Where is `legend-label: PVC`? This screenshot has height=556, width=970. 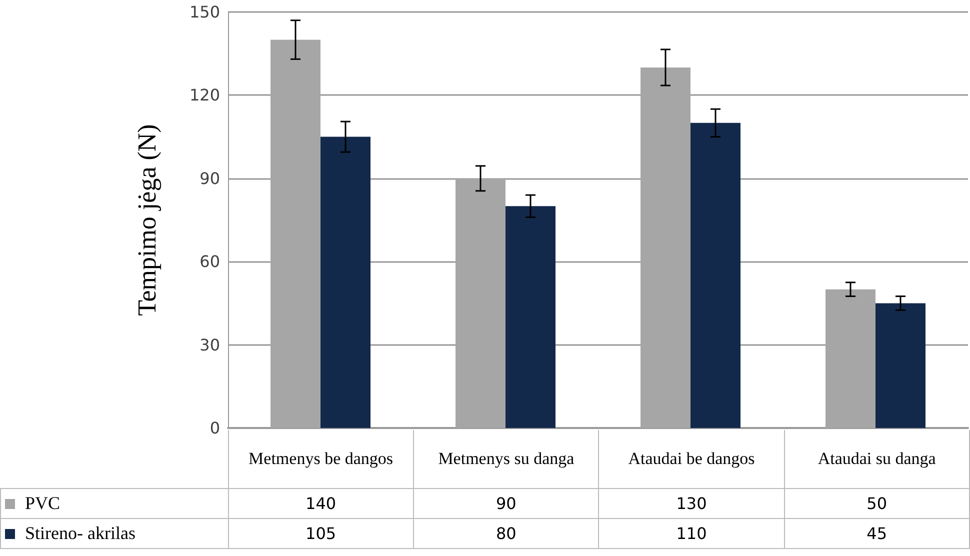 legend-label: PVC is located at coordinates (114, 503).